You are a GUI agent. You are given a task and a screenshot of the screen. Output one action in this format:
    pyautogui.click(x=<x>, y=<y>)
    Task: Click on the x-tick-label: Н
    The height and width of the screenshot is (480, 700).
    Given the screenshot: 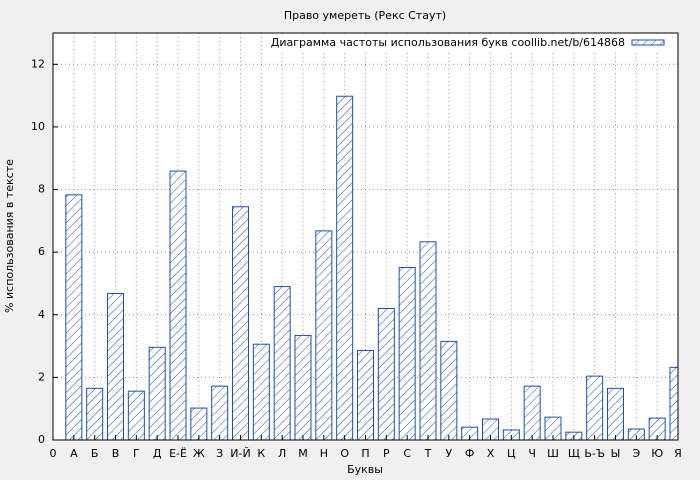 What is the action you would take?
    pyautogui.click(x=324, y=453)
    